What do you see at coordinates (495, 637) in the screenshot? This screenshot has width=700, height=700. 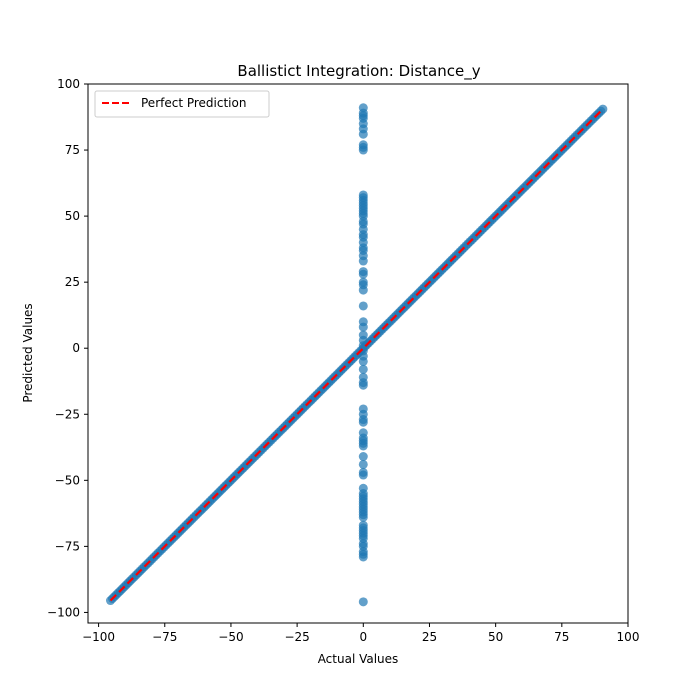 I see `x-tick-label: 50` at bounding box center [495, 637].